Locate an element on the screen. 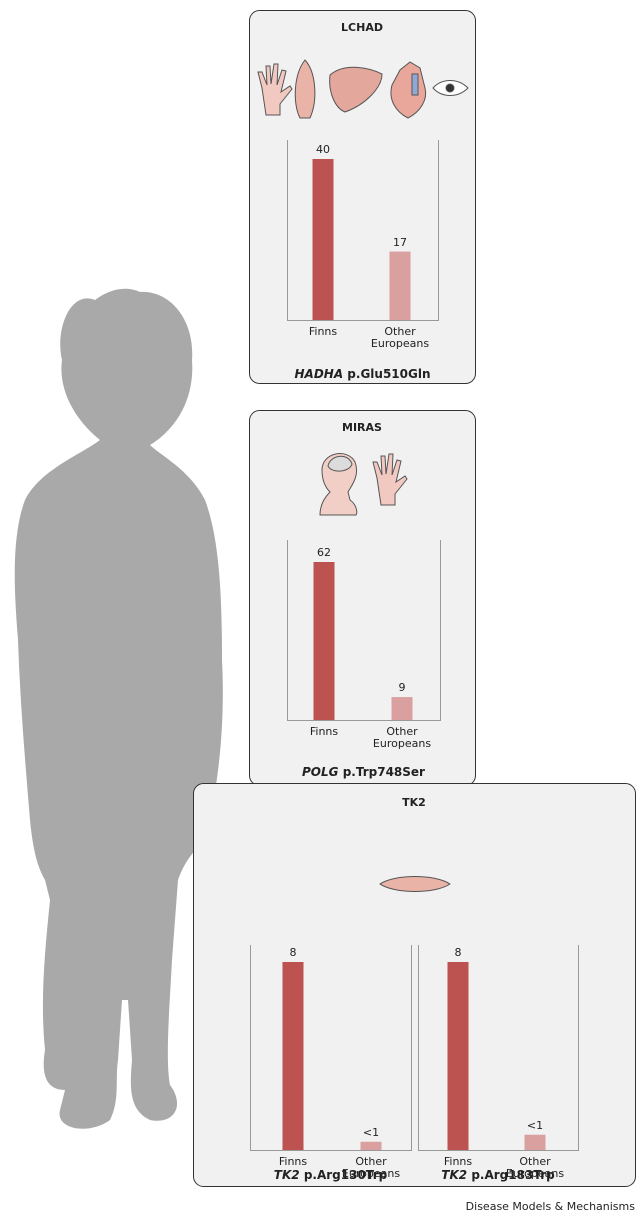 The image size is (641, 1217). value-label: 17 is located at coordinates (400, 242).